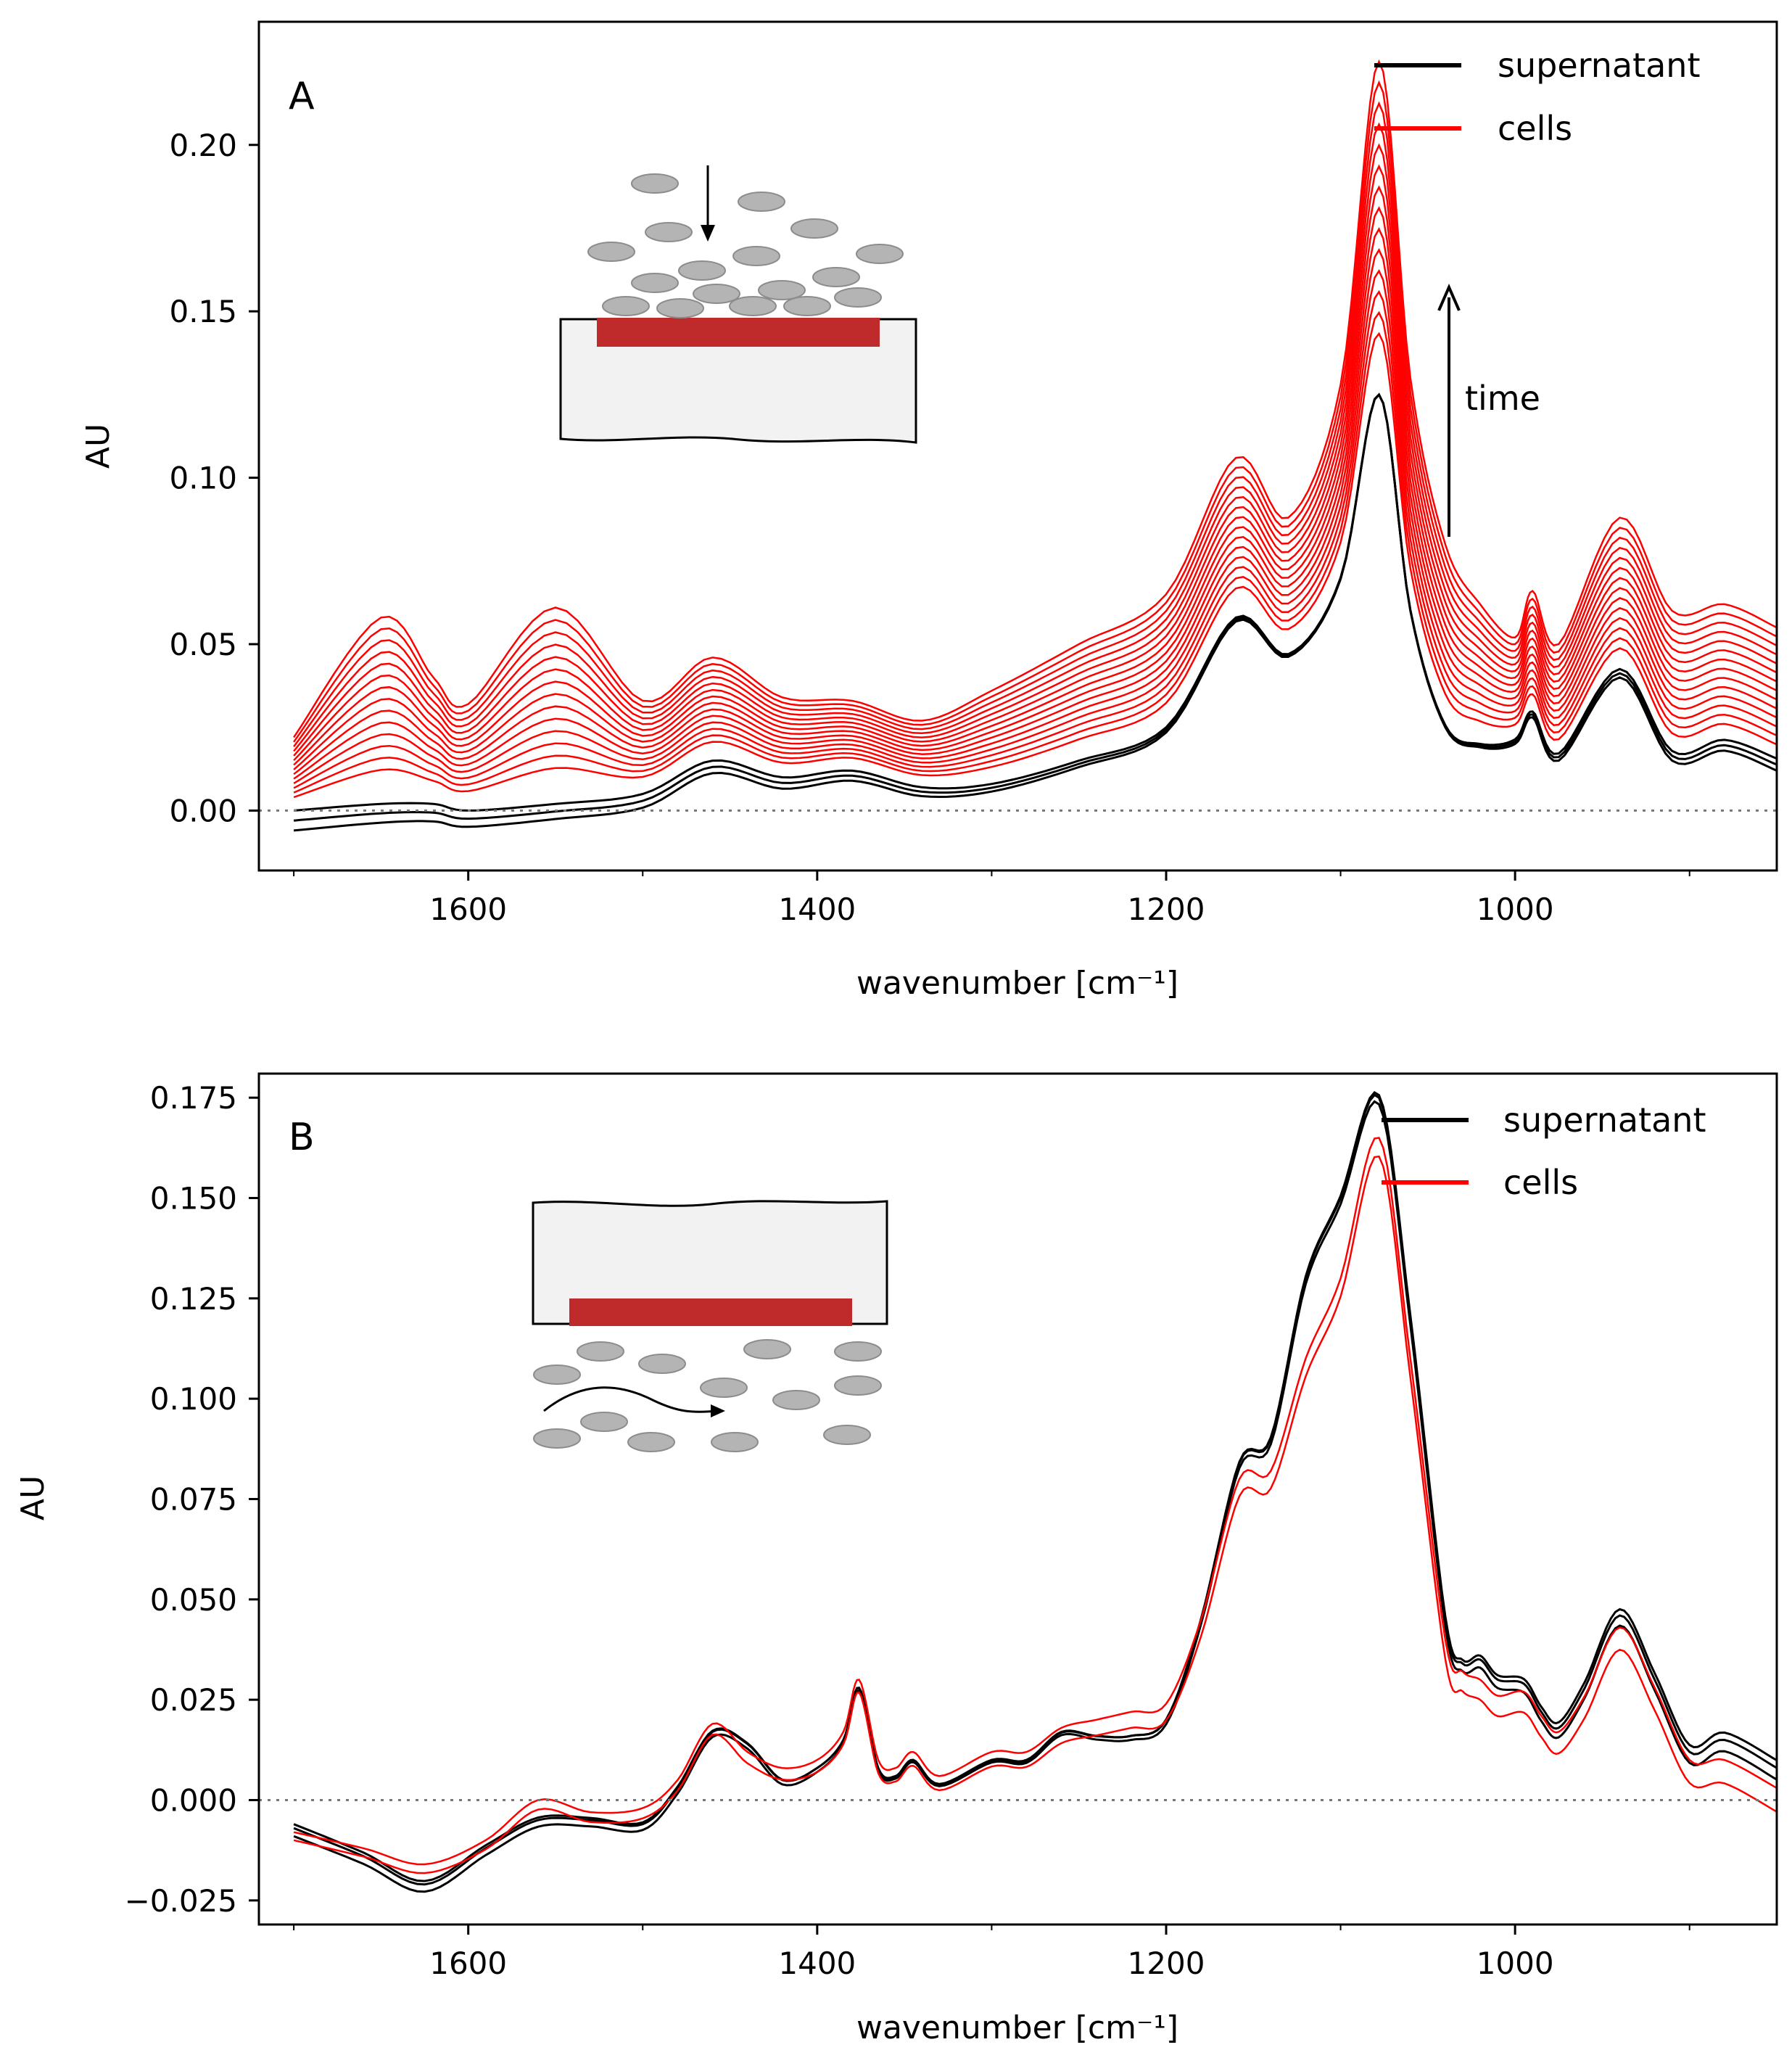 The height and width of the screenshot is (2050, 1792). I want to click on y-tick-label: 0.175, so click(193, 1098).